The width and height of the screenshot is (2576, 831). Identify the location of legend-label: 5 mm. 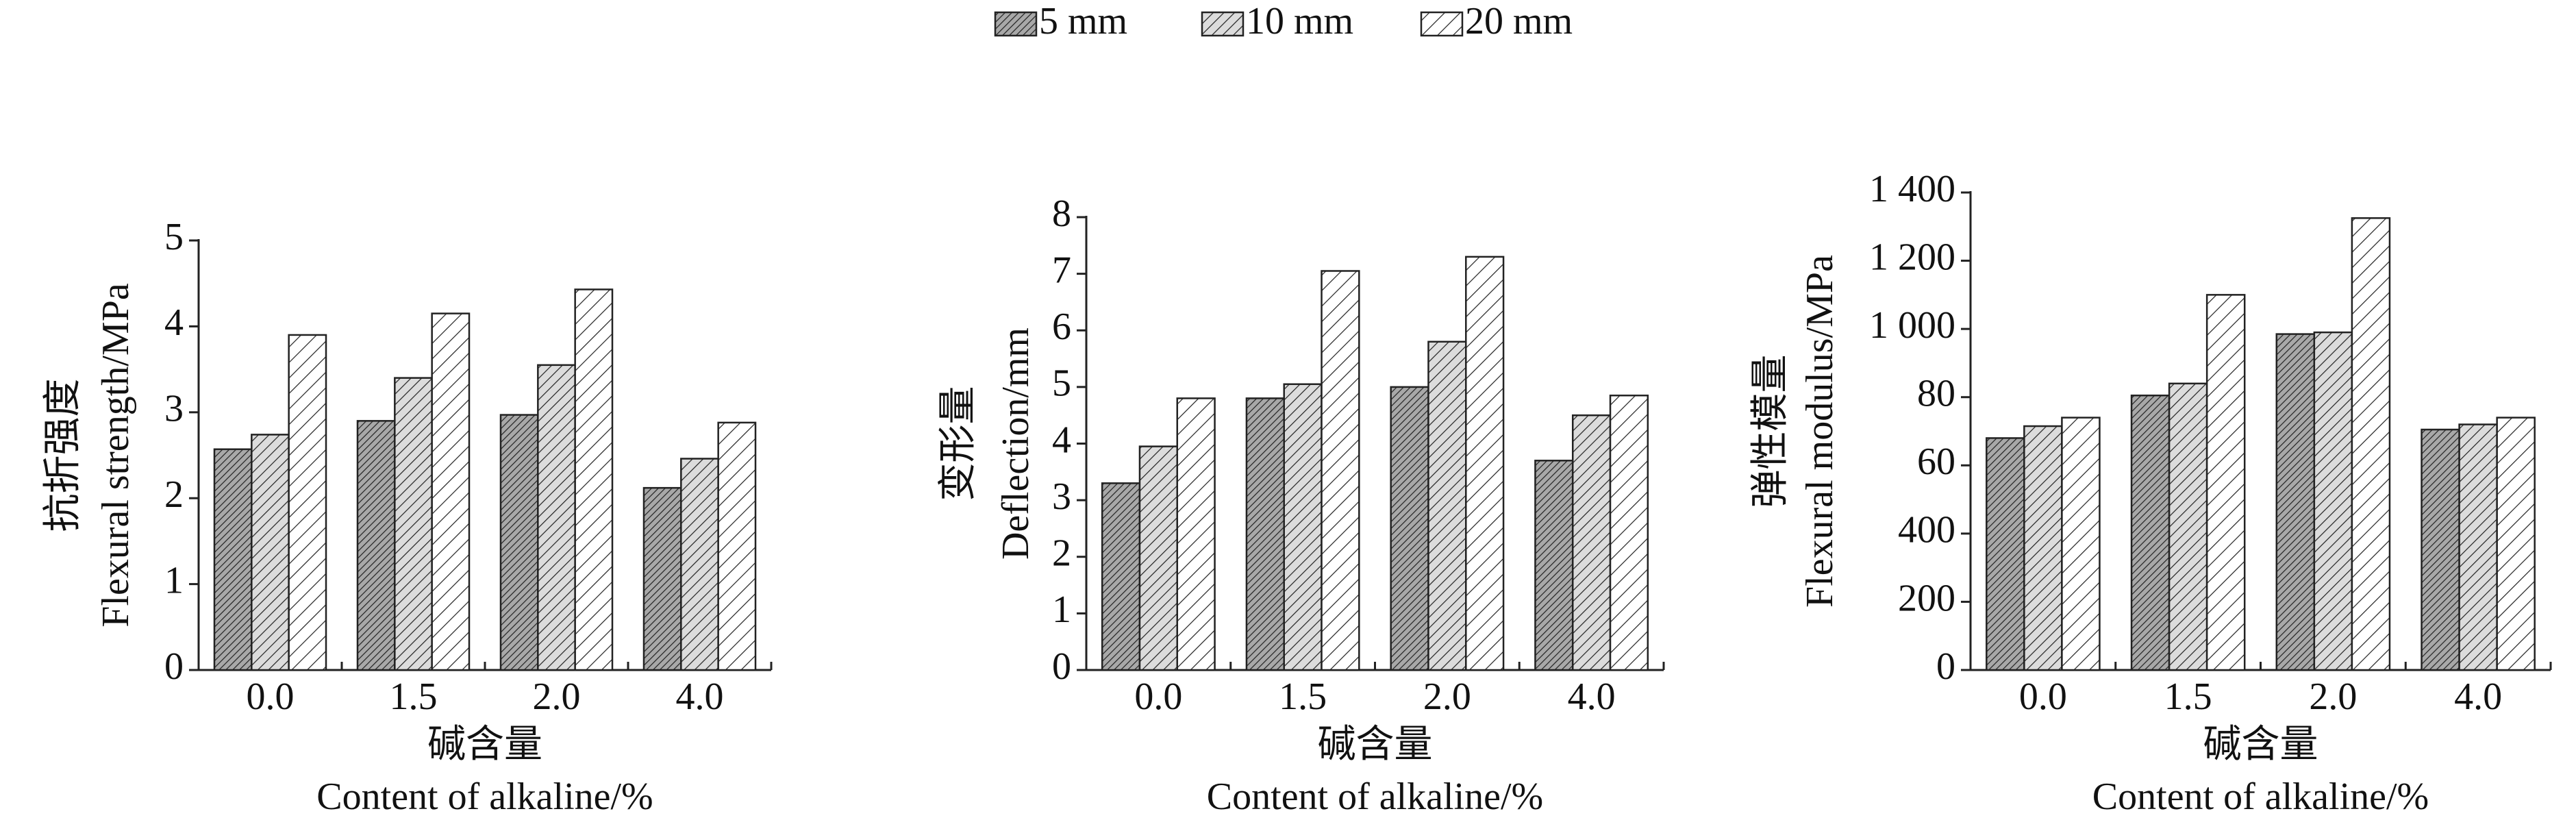
(1083, 21).